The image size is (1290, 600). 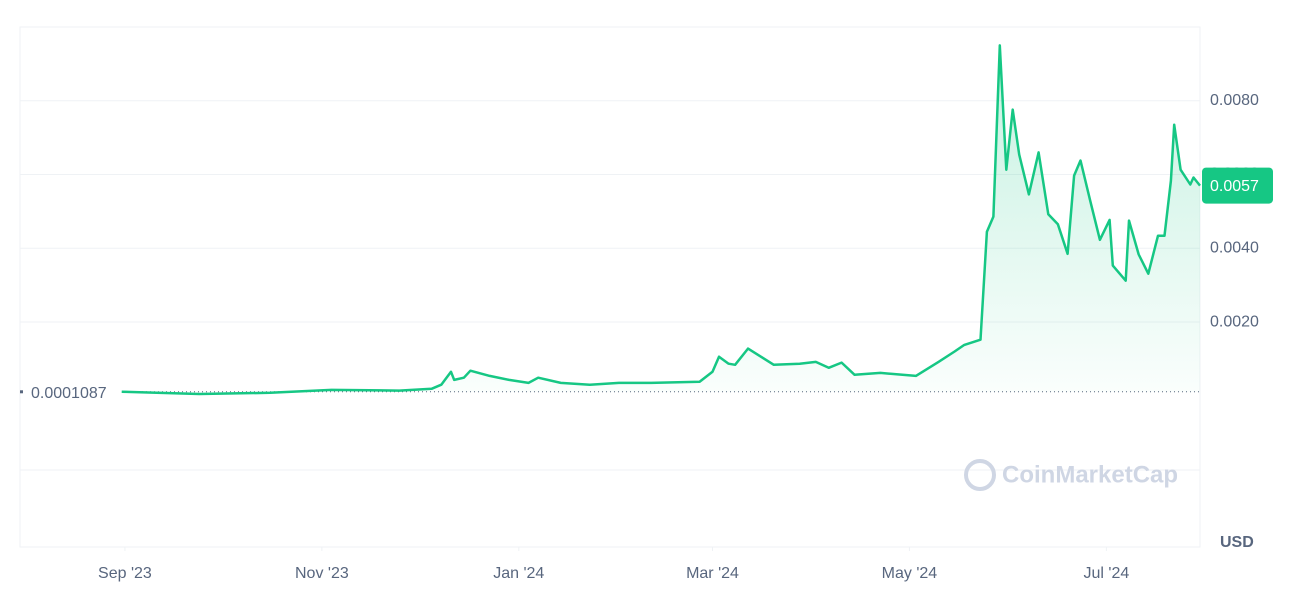 I want to click on x-tick-label: Jul '24, so click(x=1106, y=573).